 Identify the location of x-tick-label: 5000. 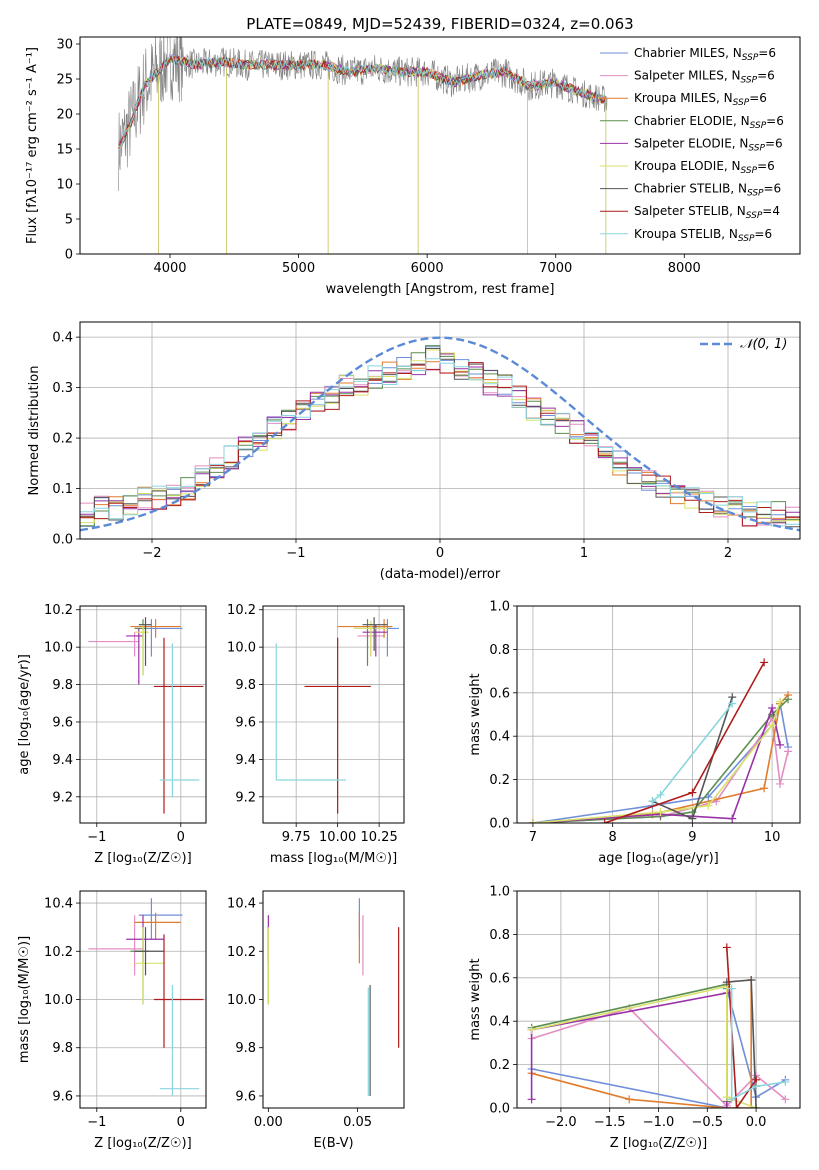
(298, 268).